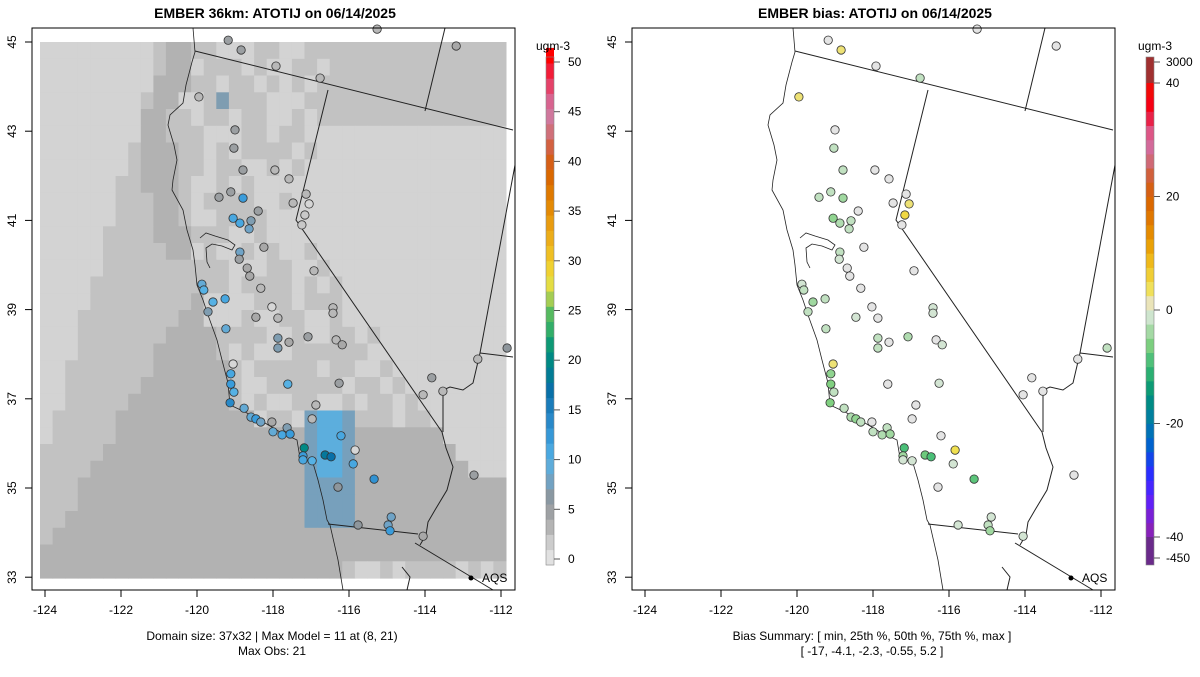 This screenshot has width=1200, height=677. What do you see at coordinates (906, 194) in the screenshot?
I see `bias-station-marker` at bounding box center [906, 194].